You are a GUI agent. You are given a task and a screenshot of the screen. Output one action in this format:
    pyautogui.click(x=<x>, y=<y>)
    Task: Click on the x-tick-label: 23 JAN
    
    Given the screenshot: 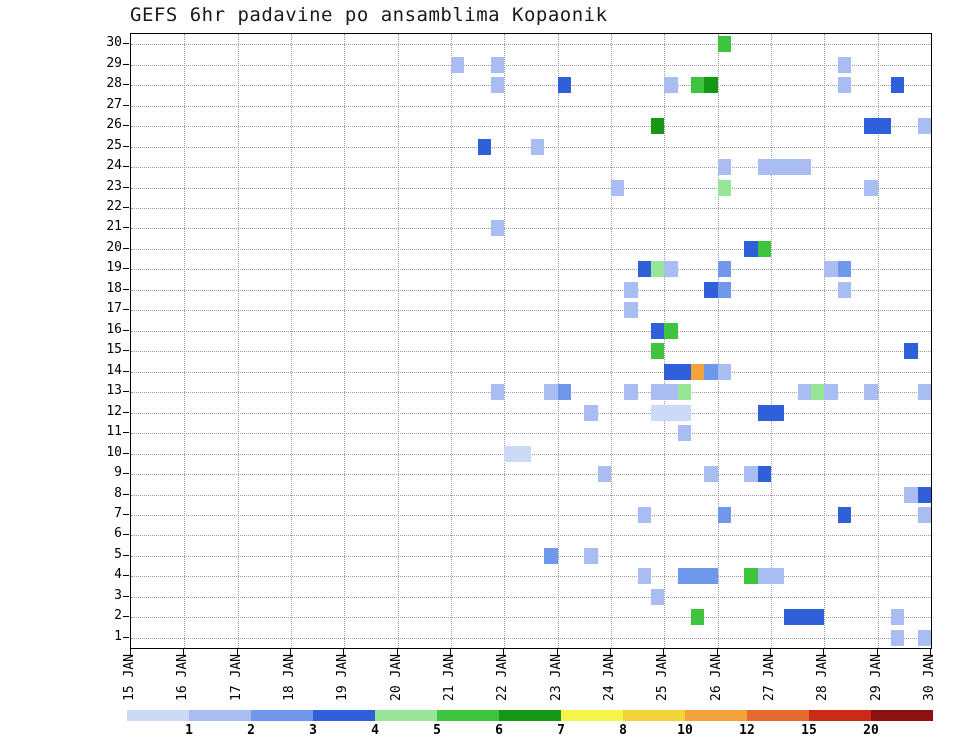 What is the action you would take?
    pyautogui.click(x=556, y=677)
    